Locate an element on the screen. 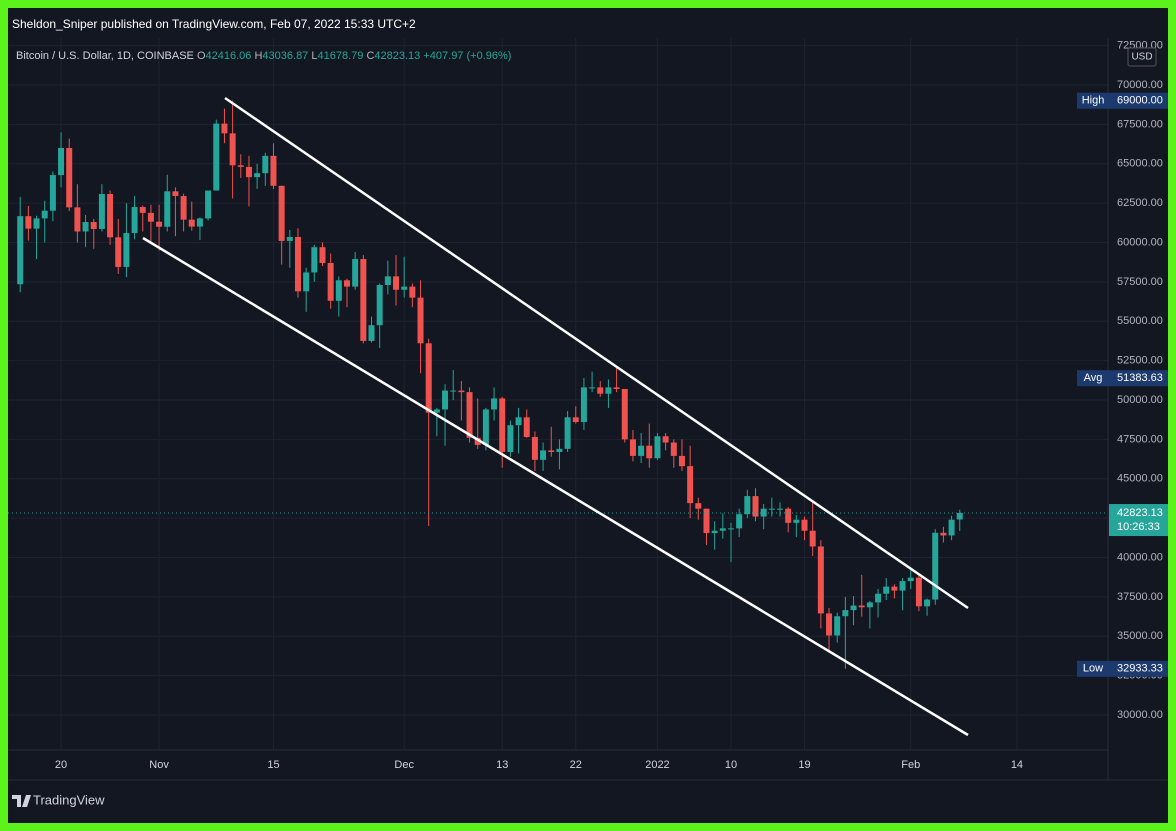  logo is located at coordinates (21, 801).